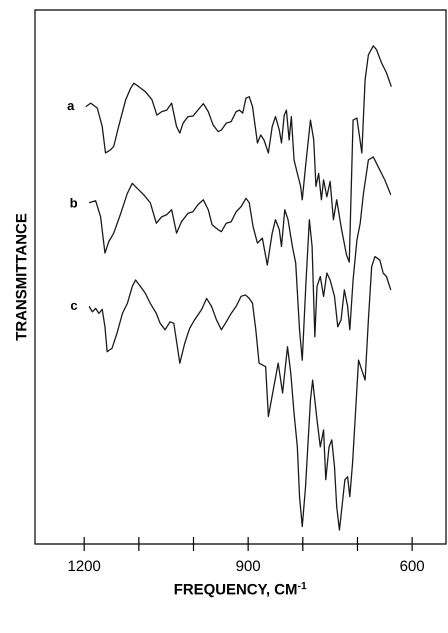 This screenshot has height=633, width=448. What do you see at coordinates (71, 106) in the screenshot?
I see `series-label: a` at bounding box center [71, 106].